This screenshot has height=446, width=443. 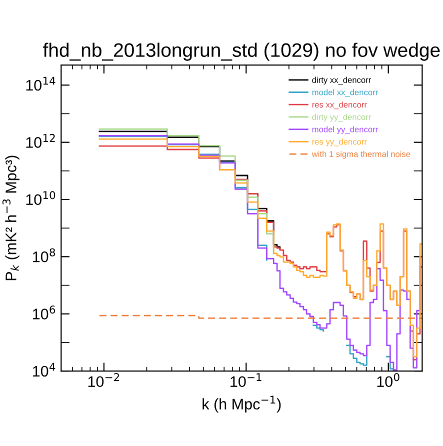 What do you see at coordinates (44, 313) in the screenshot?
I see `y-tick-label: 10$^{6}$` at bounding box center [44, 313].